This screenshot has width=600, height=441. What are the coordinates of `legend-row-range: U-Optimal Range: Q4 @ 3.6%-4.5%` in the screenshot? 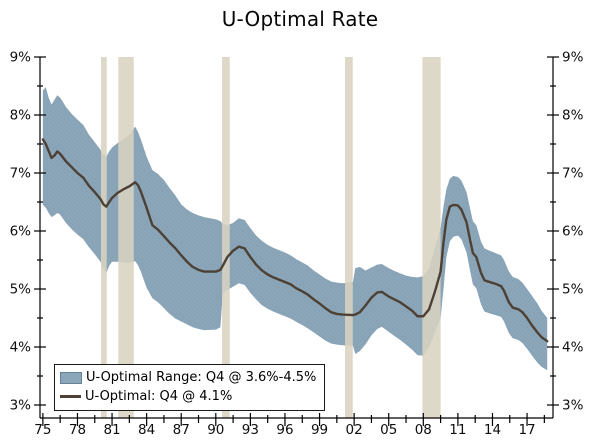 It's located at (188, 377).